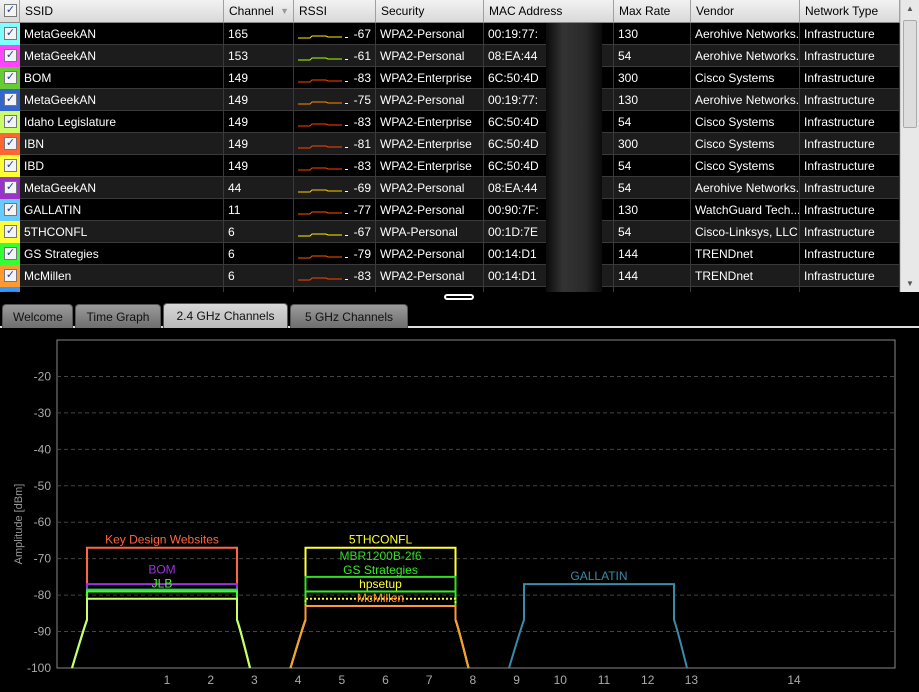  Describe the element at coordinates (161, 569) in the screenshot. I see `network-label: BOM` at that location.